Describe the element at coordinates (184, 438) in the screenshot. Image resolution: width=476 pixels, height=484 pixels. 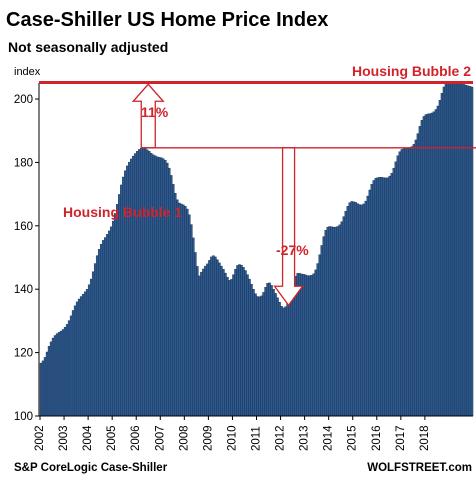
I see `x-tick-label: 2008` at that location.